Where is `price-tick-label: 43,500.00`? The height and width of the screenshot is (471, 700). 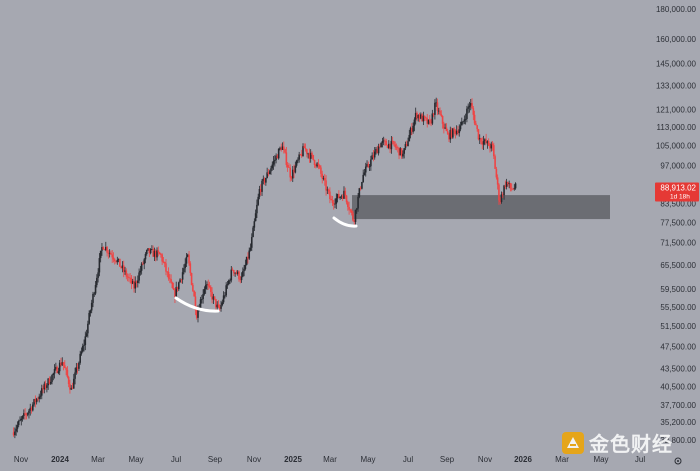 price-tick-label: 43,500.00 is located at coordinates (678, 369).